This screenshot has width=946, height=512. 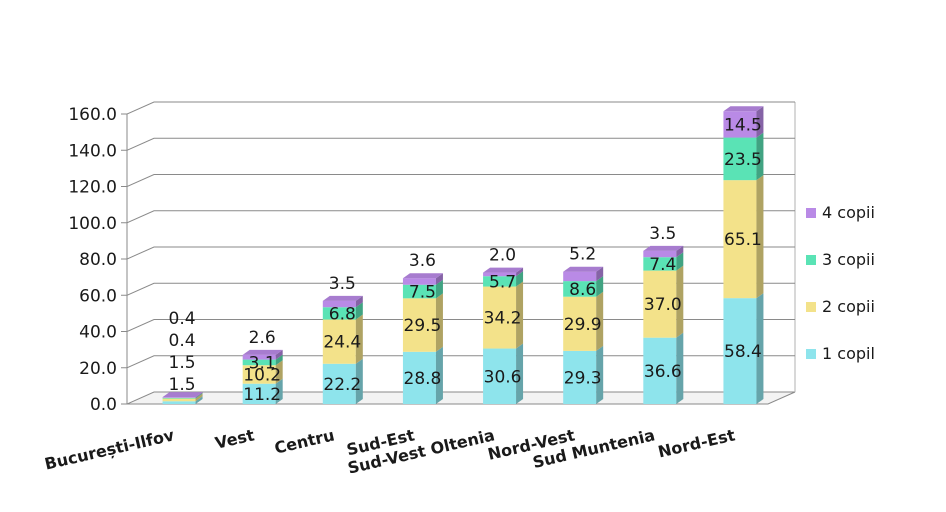 I want to click on data-label: 34.2, so click(x=503, y=319).